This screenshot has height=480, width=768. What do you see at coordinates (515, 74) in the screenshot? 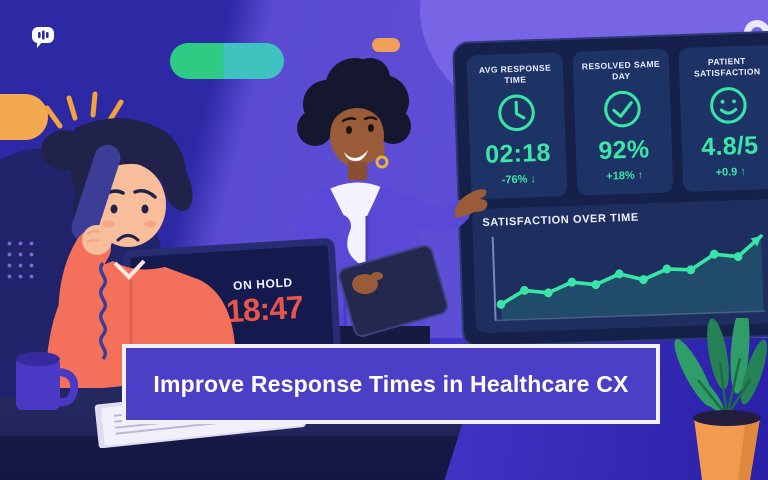
I see `kpi-label: AVG RESPONSE TIME` at bounding box center [515, 74].